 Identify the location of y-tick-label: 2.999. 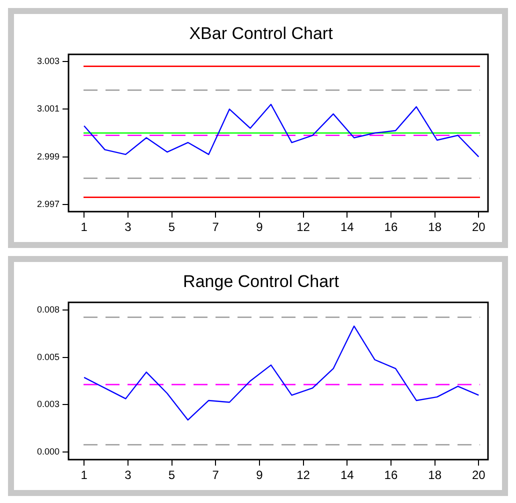
(48, 156).